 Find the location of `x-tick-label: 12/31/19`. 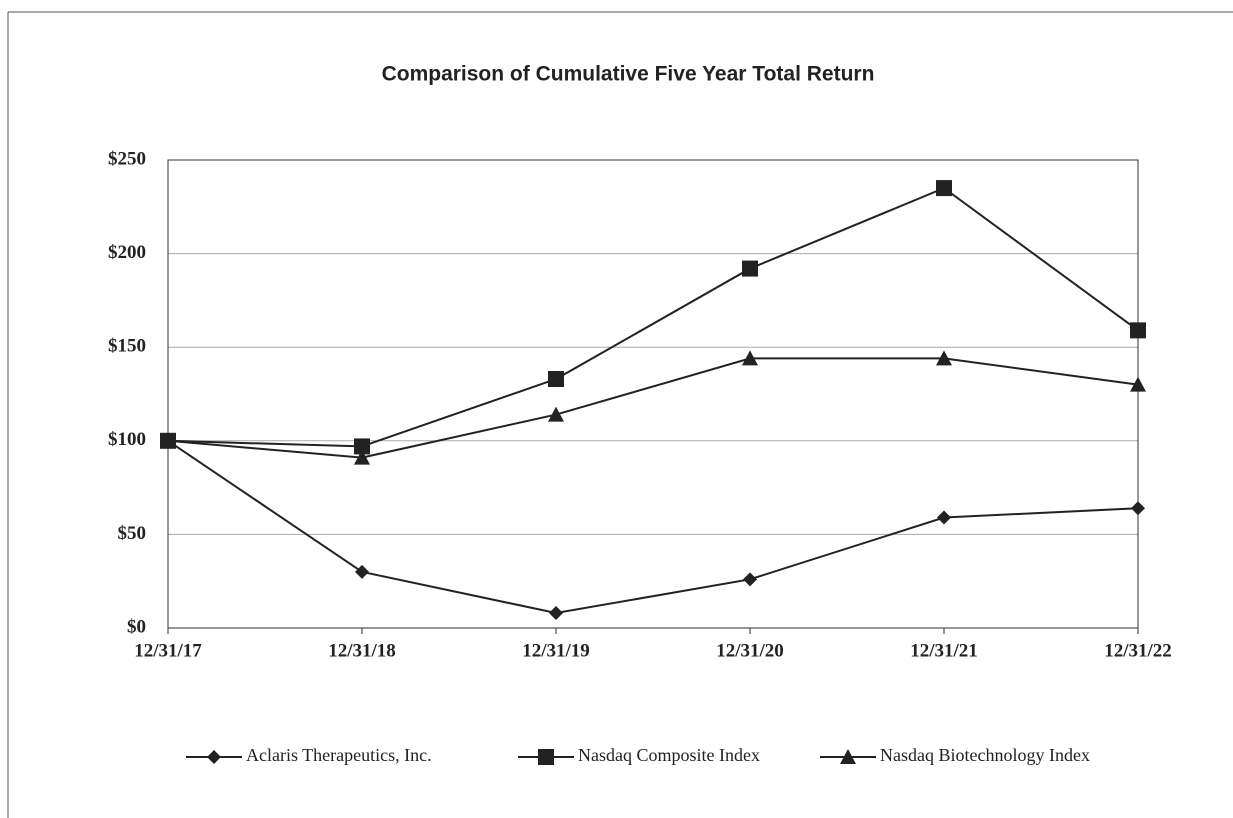

x-tick-label: 12/31/19 is located at coordinates (556, 650).